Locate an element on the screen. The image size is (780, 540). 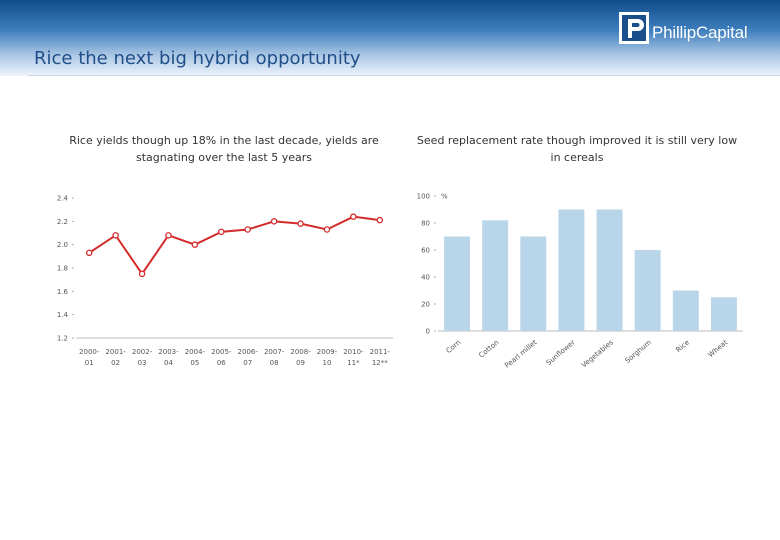
y-tick-label: 1.6 is located at coordinates (63, 292).